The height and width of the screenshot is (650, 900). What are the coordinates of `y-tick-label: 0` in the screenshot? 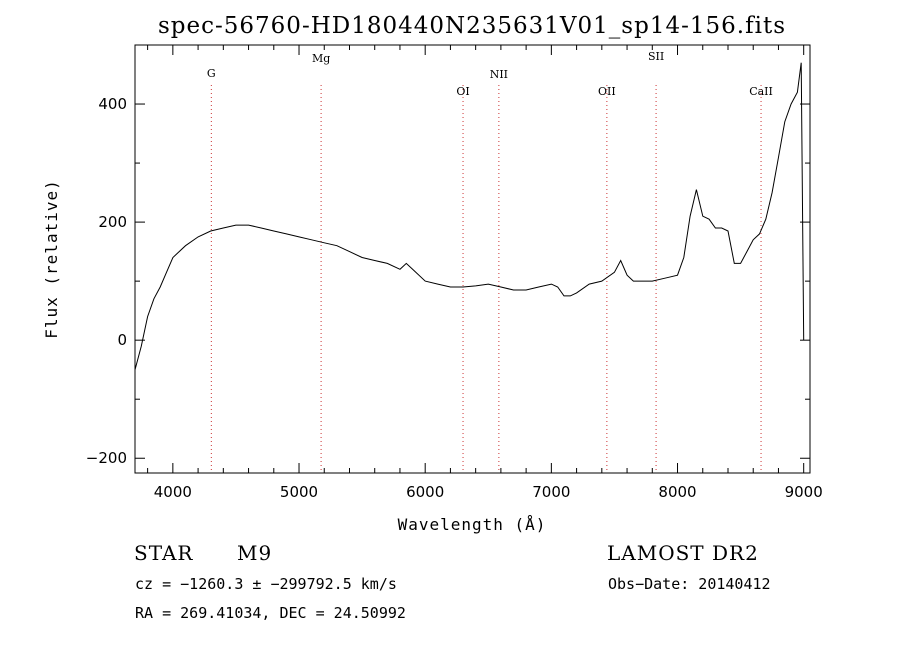 It's located at (122, 340).